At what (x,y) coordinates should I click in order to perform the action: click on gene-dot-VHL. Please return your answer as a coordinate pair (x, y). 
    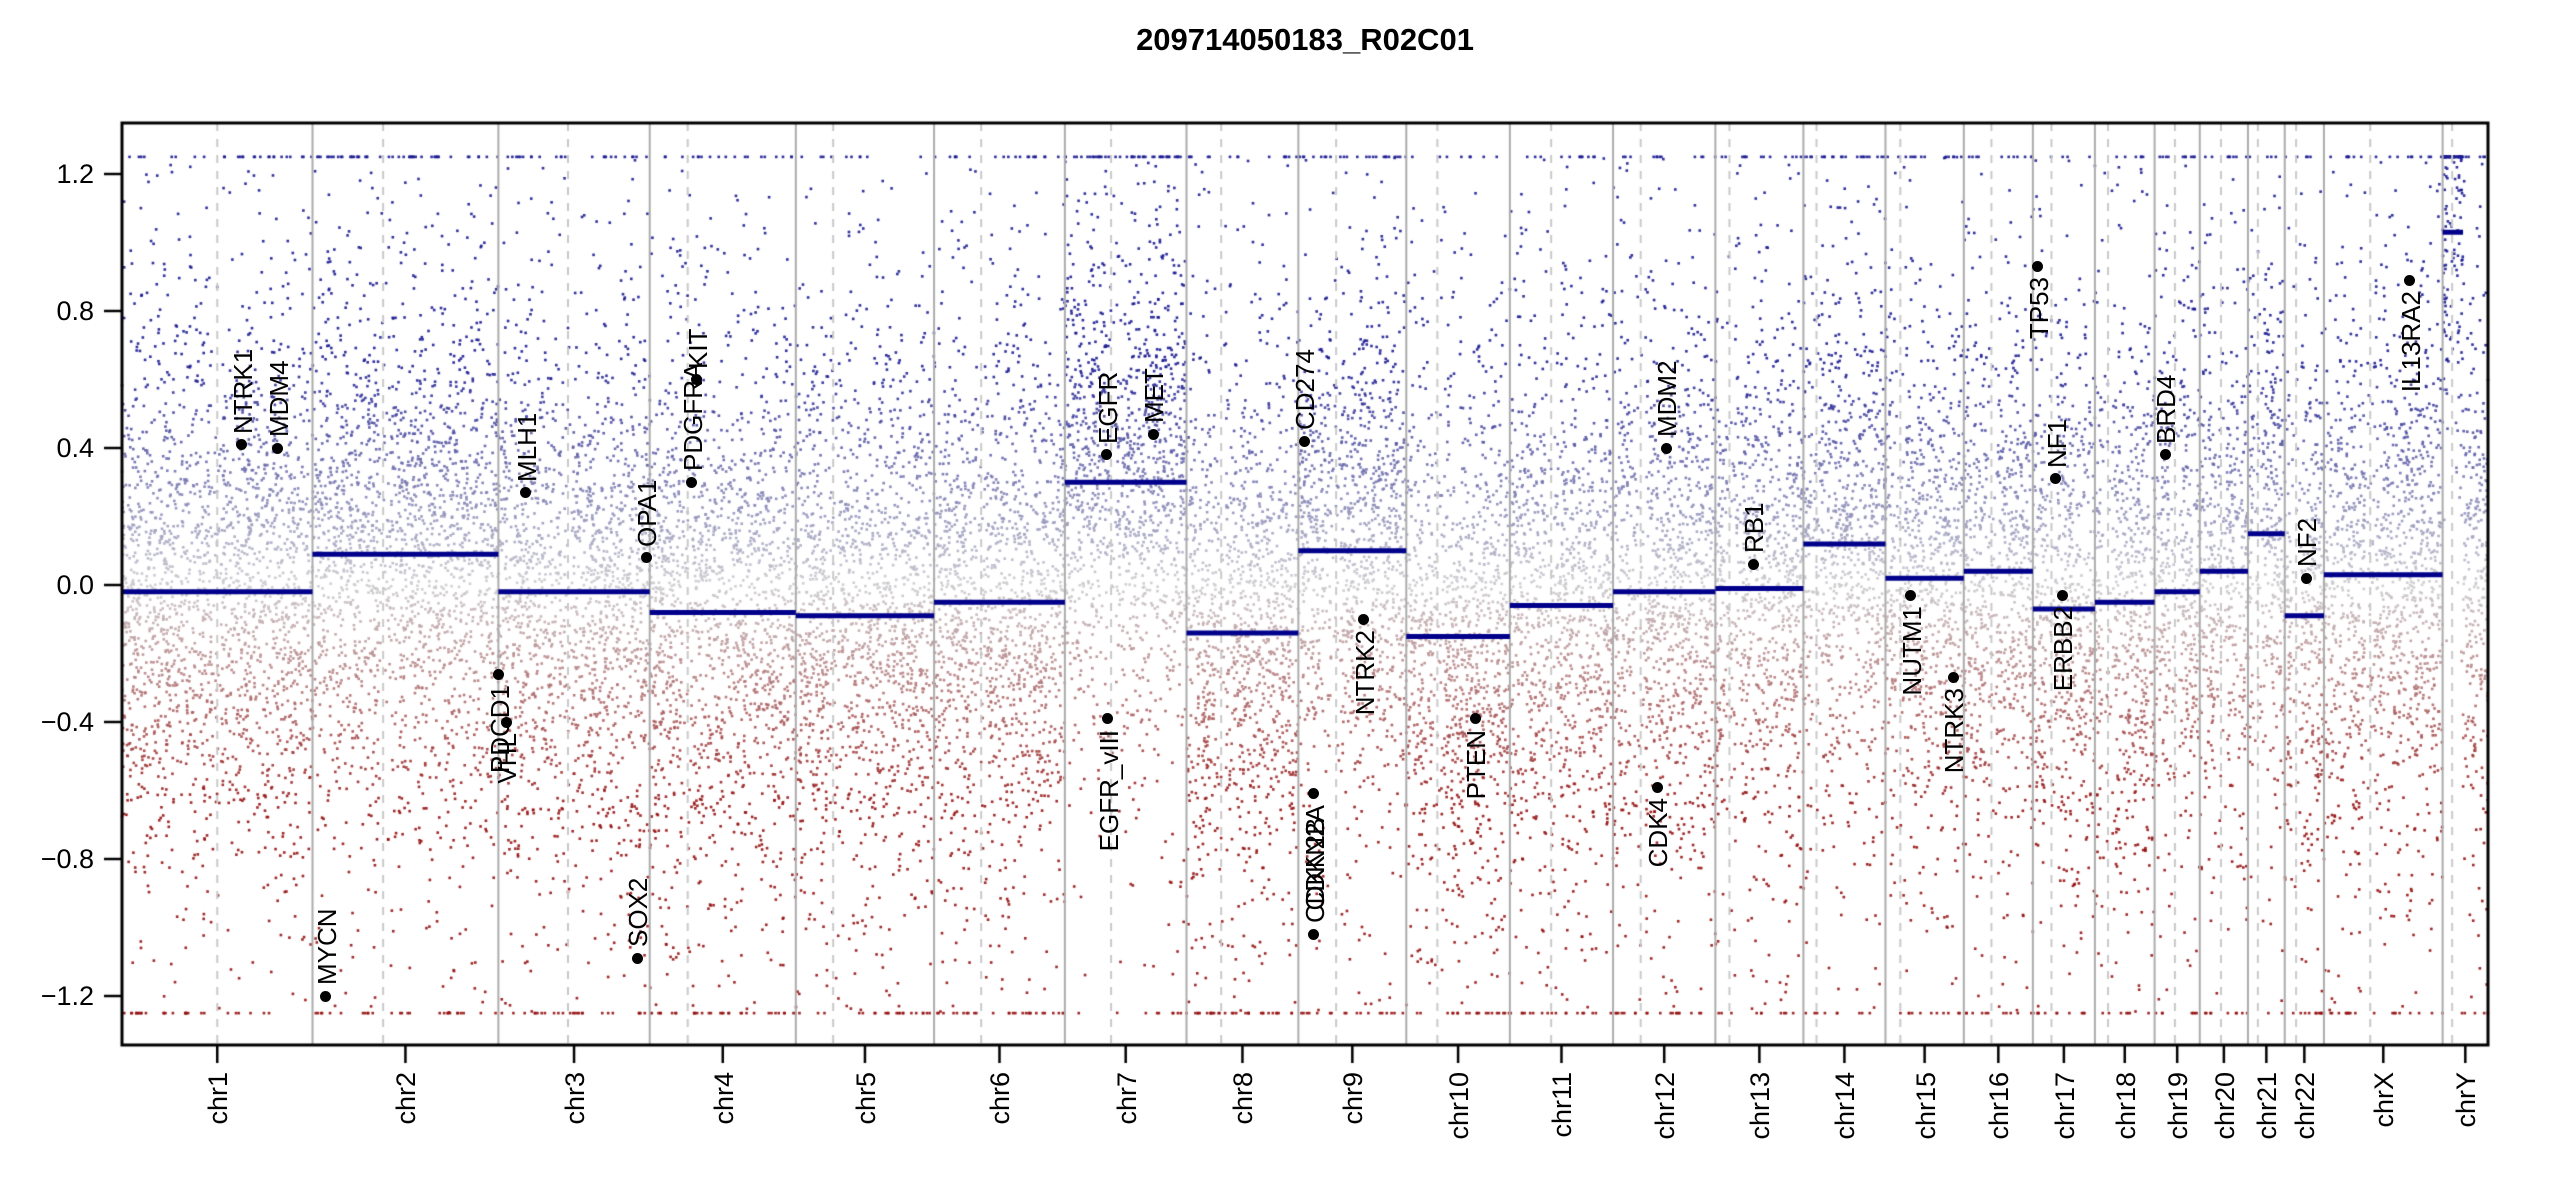
    Looking at the image, I should click on (506, 722).